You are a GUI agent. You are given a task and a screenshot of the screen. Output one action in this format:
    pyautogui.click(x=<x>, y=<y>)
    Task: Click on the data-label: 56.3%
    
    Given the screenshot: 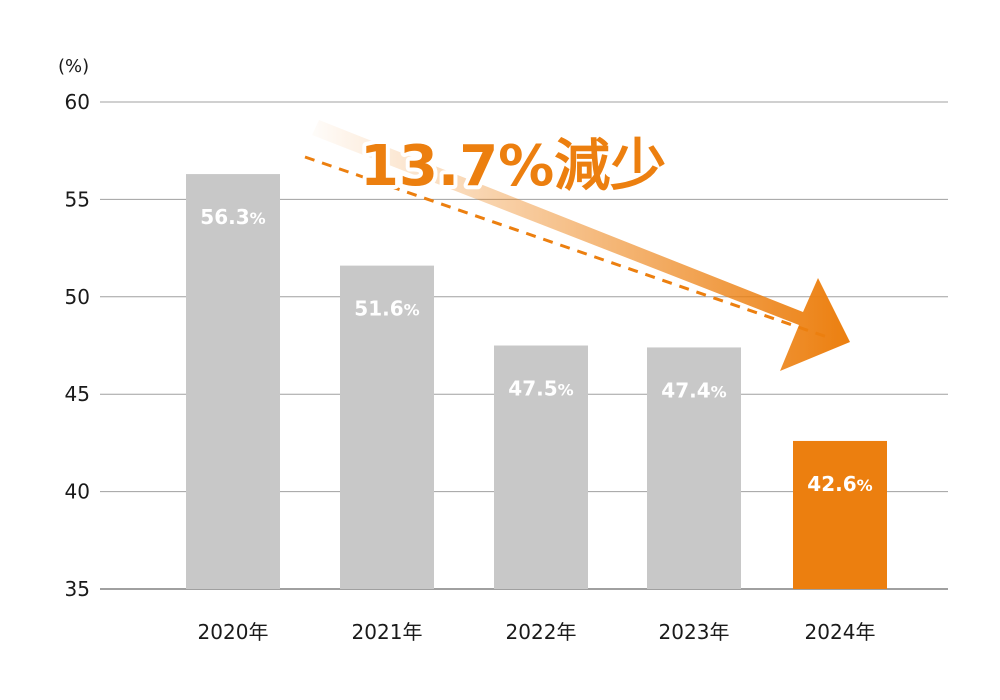 What is the action you would take?
    pyautogui.click(x=232, y=217)
    